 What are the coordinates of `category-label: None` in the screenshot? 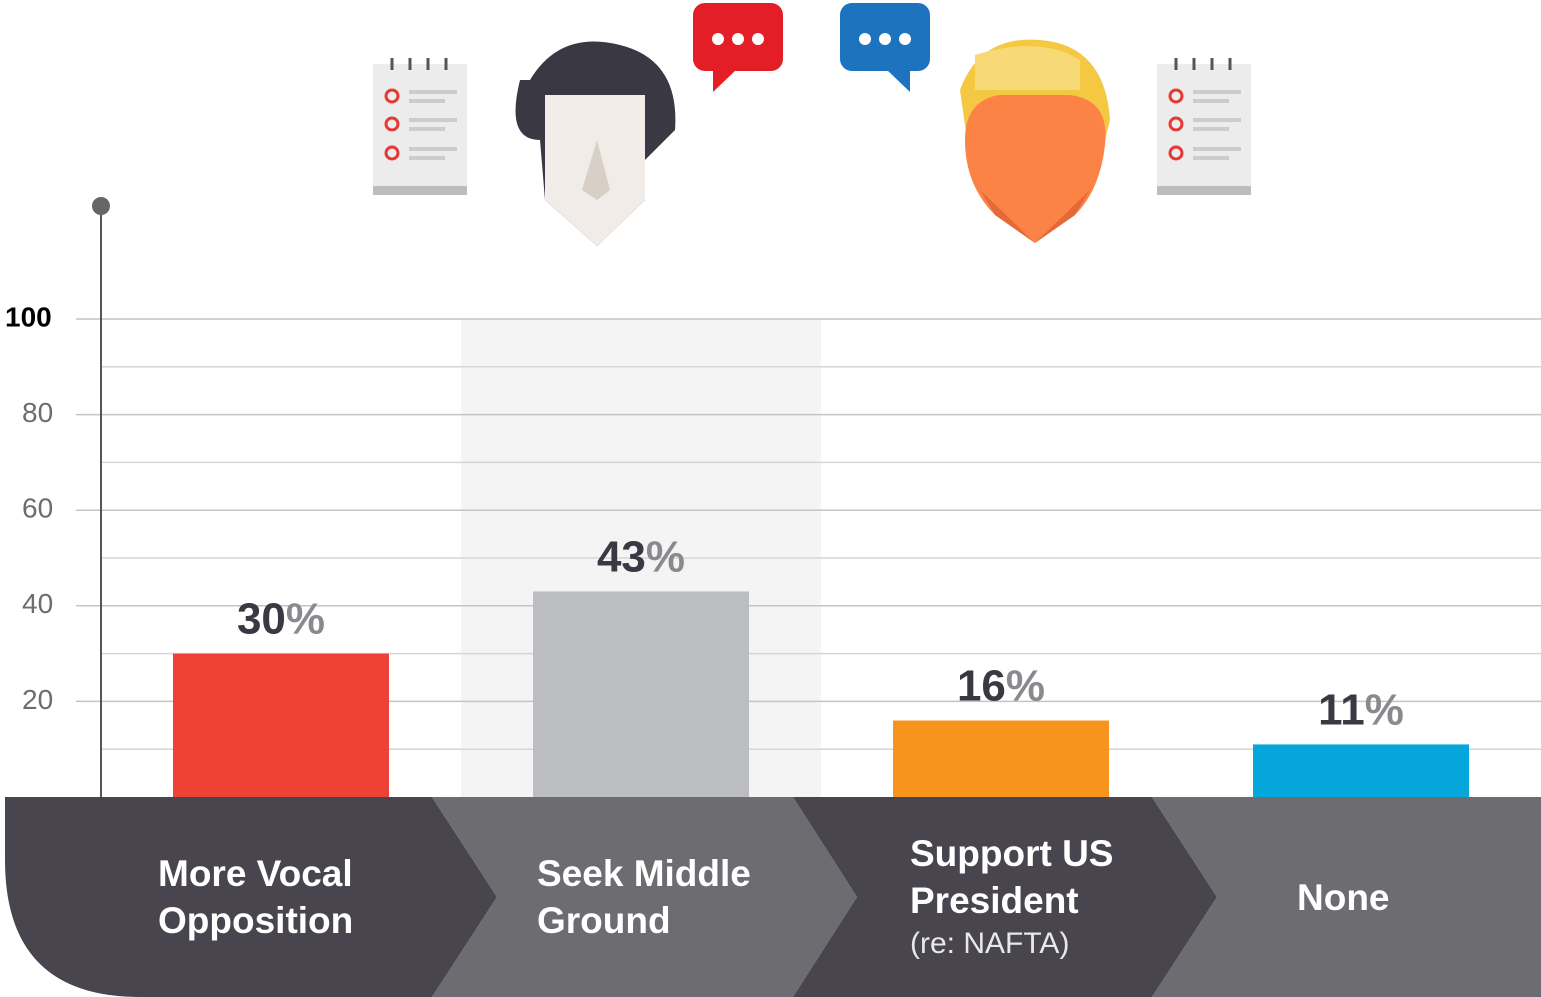 It's located at (1419, 897).